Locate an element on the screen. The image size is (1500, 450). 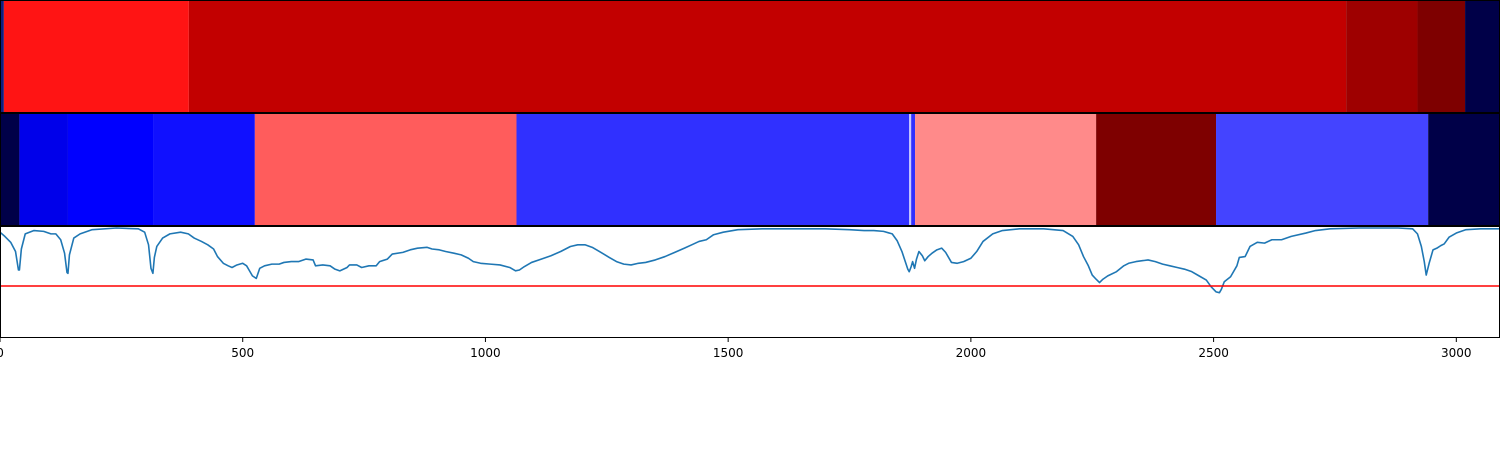
x-tick-label-3: 1500 is located at coordinates (728, 353).